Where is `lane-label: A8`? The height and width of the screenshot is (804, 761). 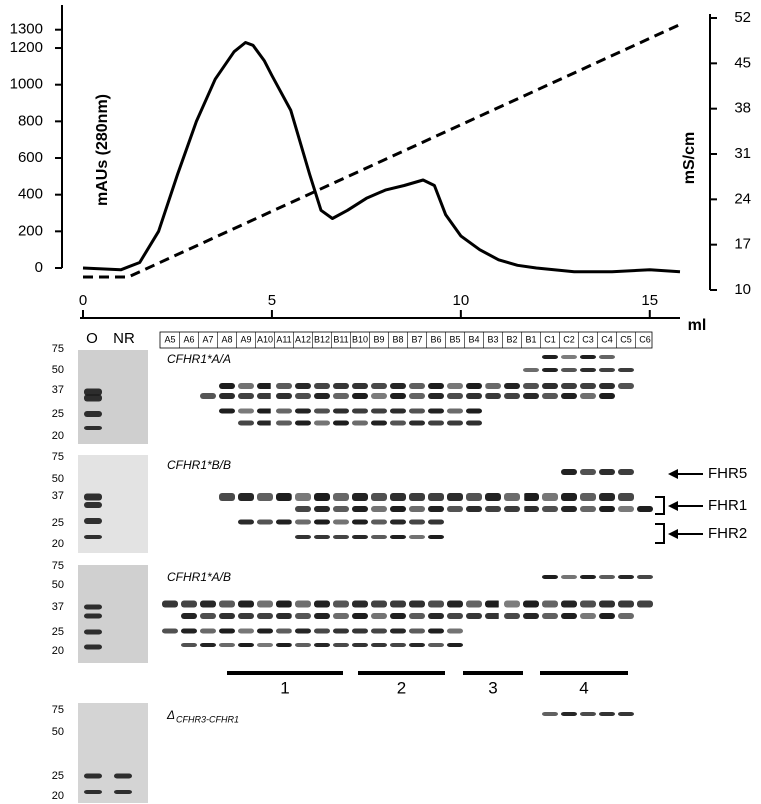
lane-label: A8 is located at coordinates (226, 339).